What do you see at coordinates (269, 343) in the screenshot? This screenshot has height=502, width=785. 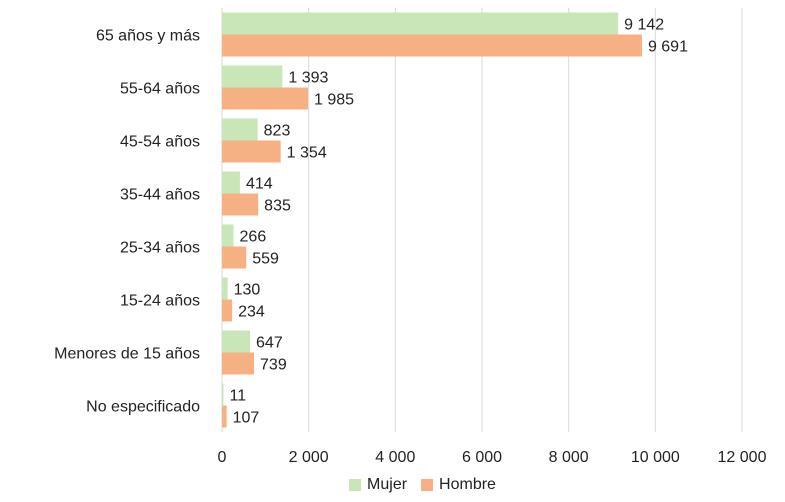 I see `data-label: 647` at bounding box center [269, 343].